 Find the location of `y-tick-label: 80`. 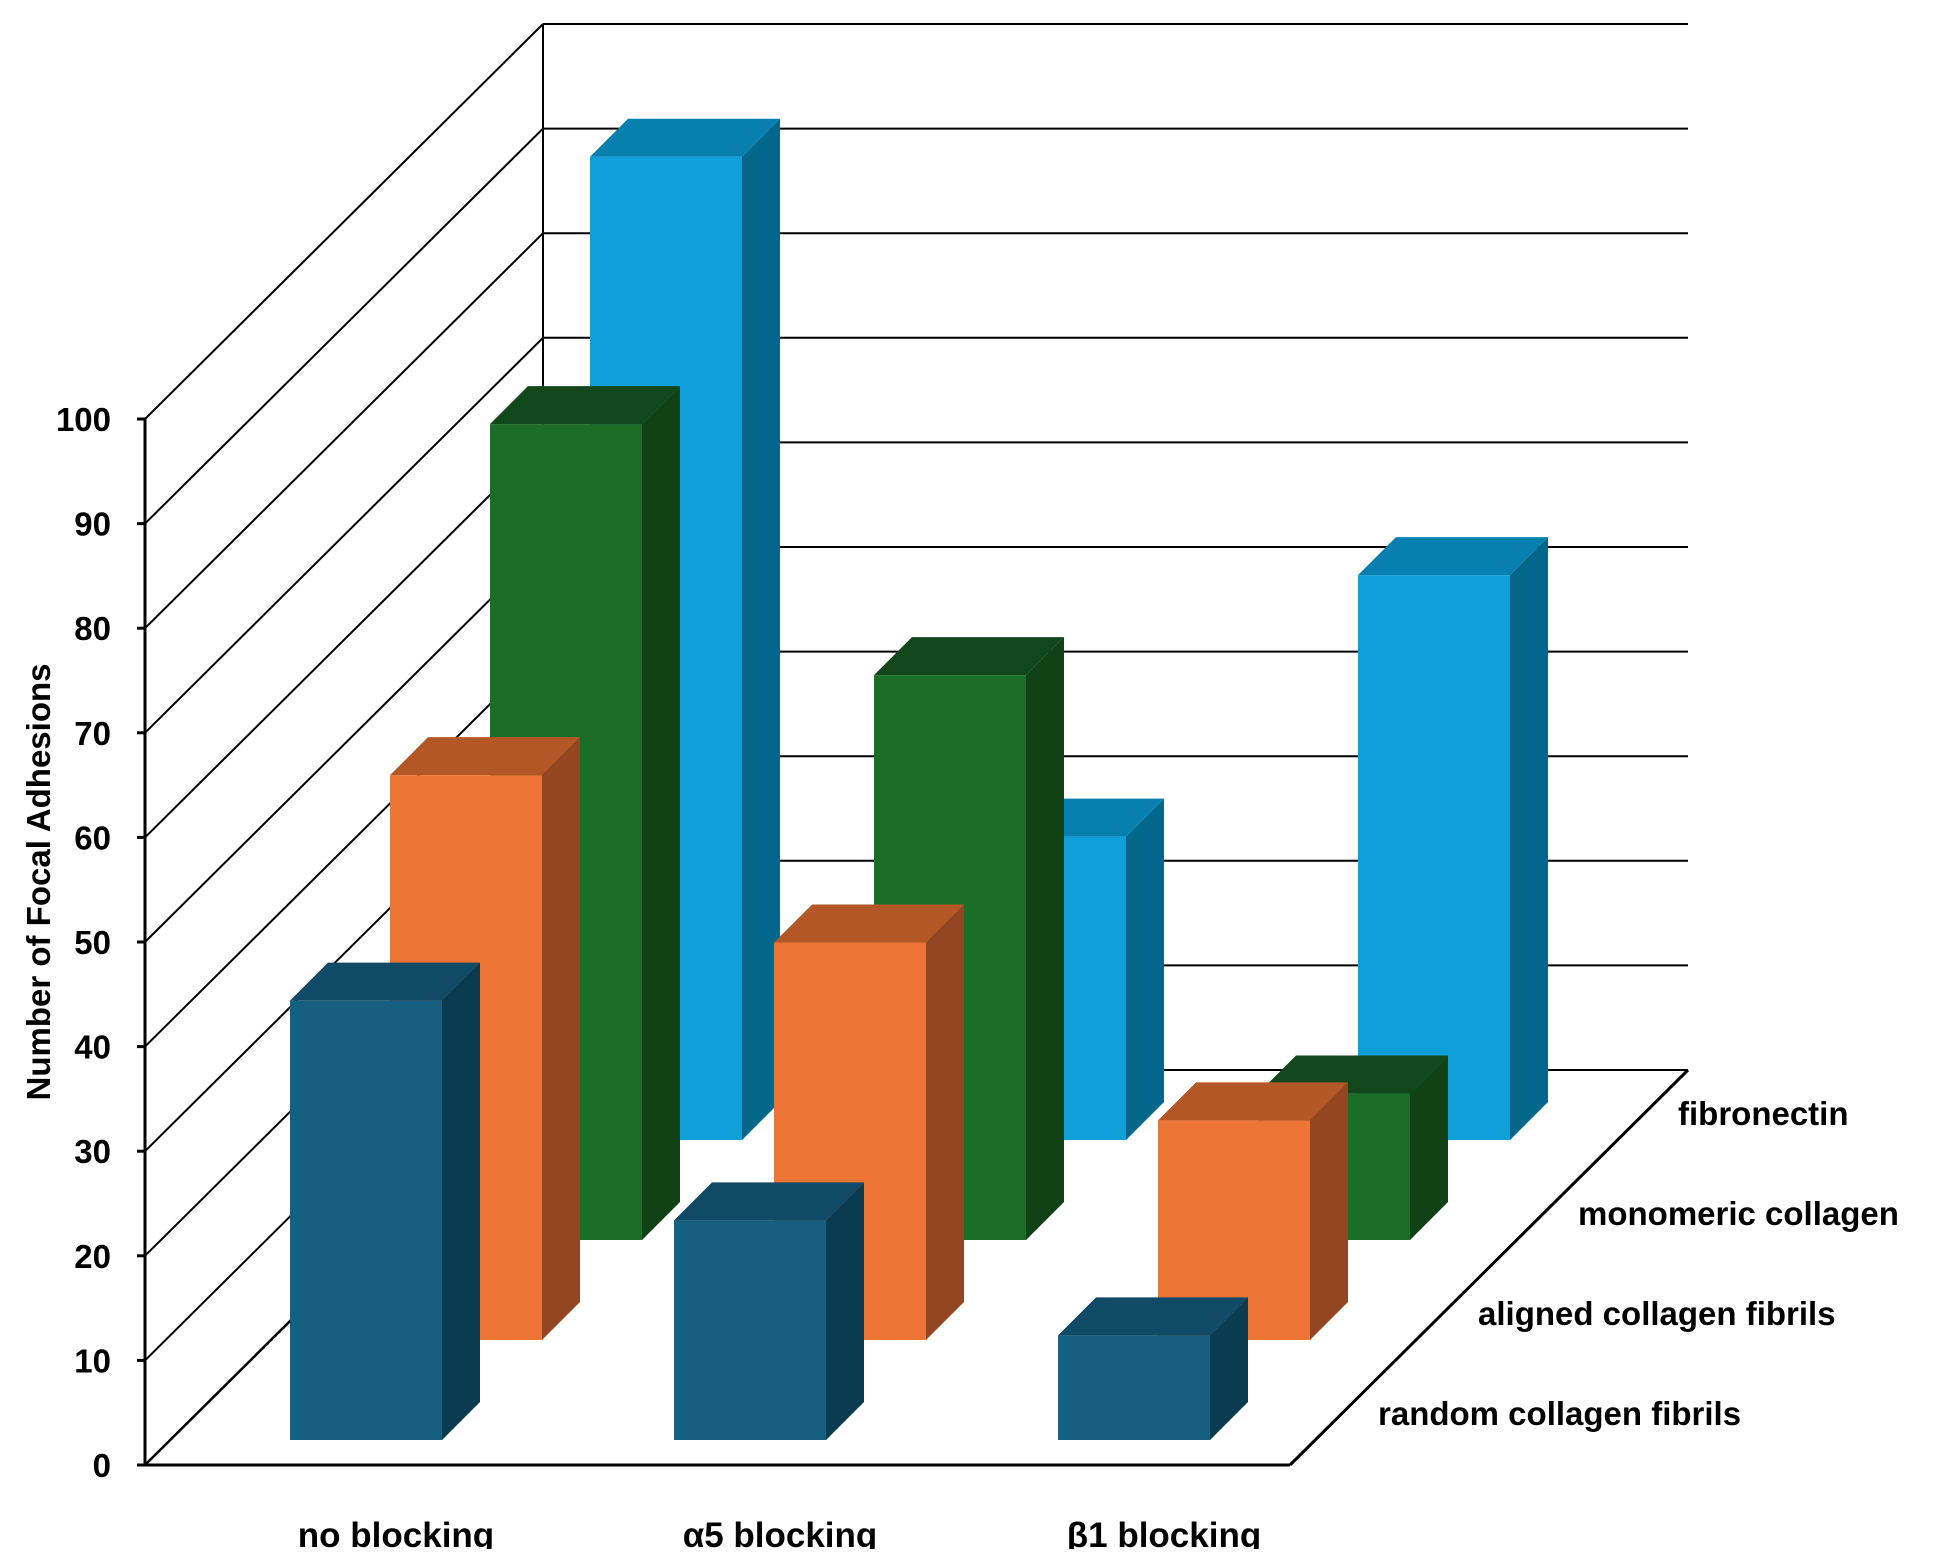

y-tick-label: 80 is located at coordinates (92, 628).